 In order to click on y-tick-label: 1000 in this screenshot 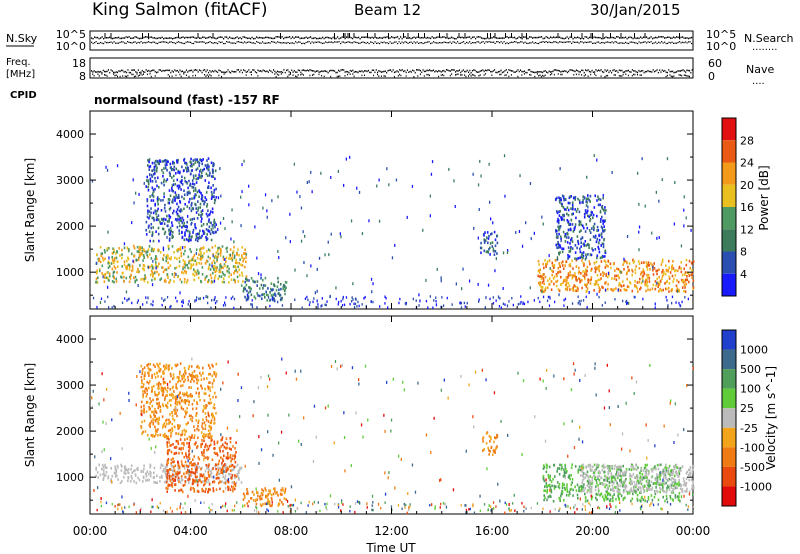, I will do `click(70, 272)`.